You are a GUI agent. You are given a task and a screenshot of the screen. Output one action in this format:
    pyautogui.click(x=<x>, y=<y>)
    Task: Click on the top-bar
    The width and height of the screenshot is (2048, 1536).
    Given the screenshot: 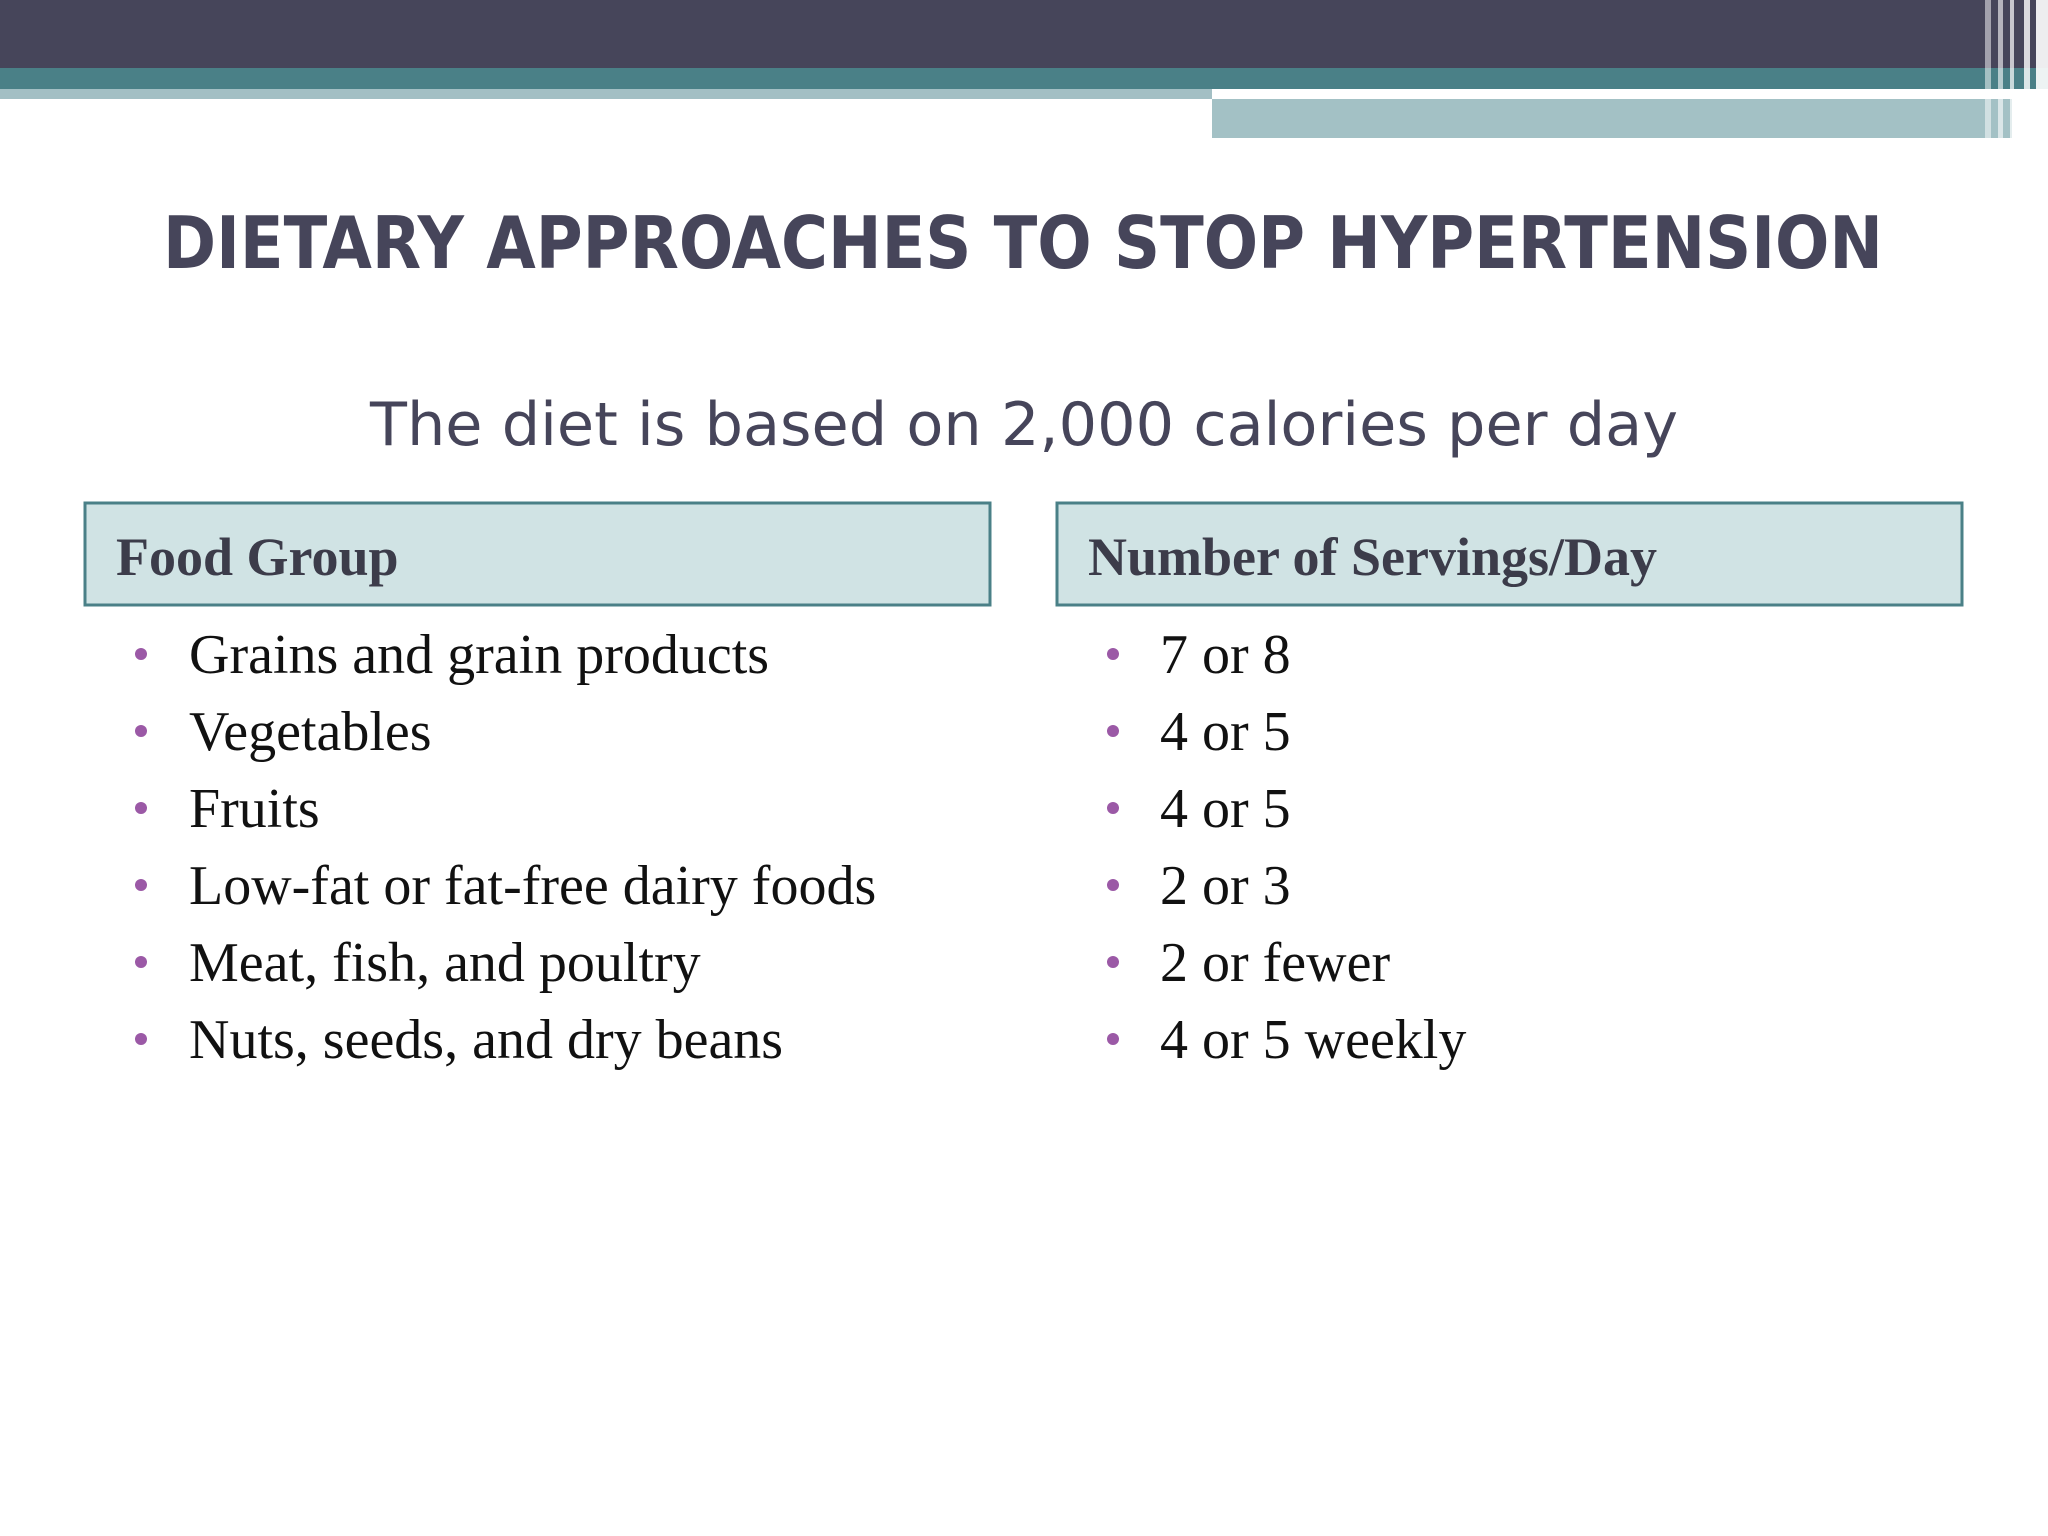 What is the action you would take?
    pyautogui.click(x=1024, y=34)
    